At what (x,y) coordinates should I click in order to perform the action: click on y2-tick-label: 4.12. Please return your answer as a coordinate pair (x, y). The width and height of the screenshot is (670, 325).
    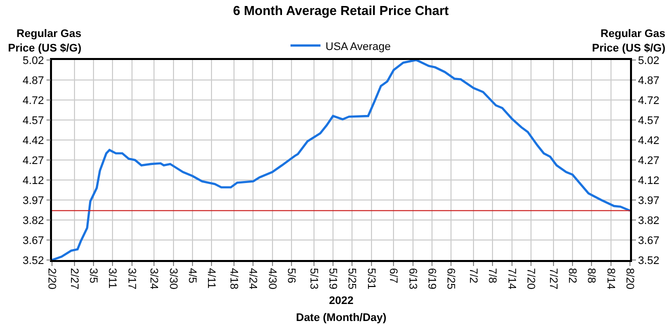
    Looking at the image, I should click on (649, 180).